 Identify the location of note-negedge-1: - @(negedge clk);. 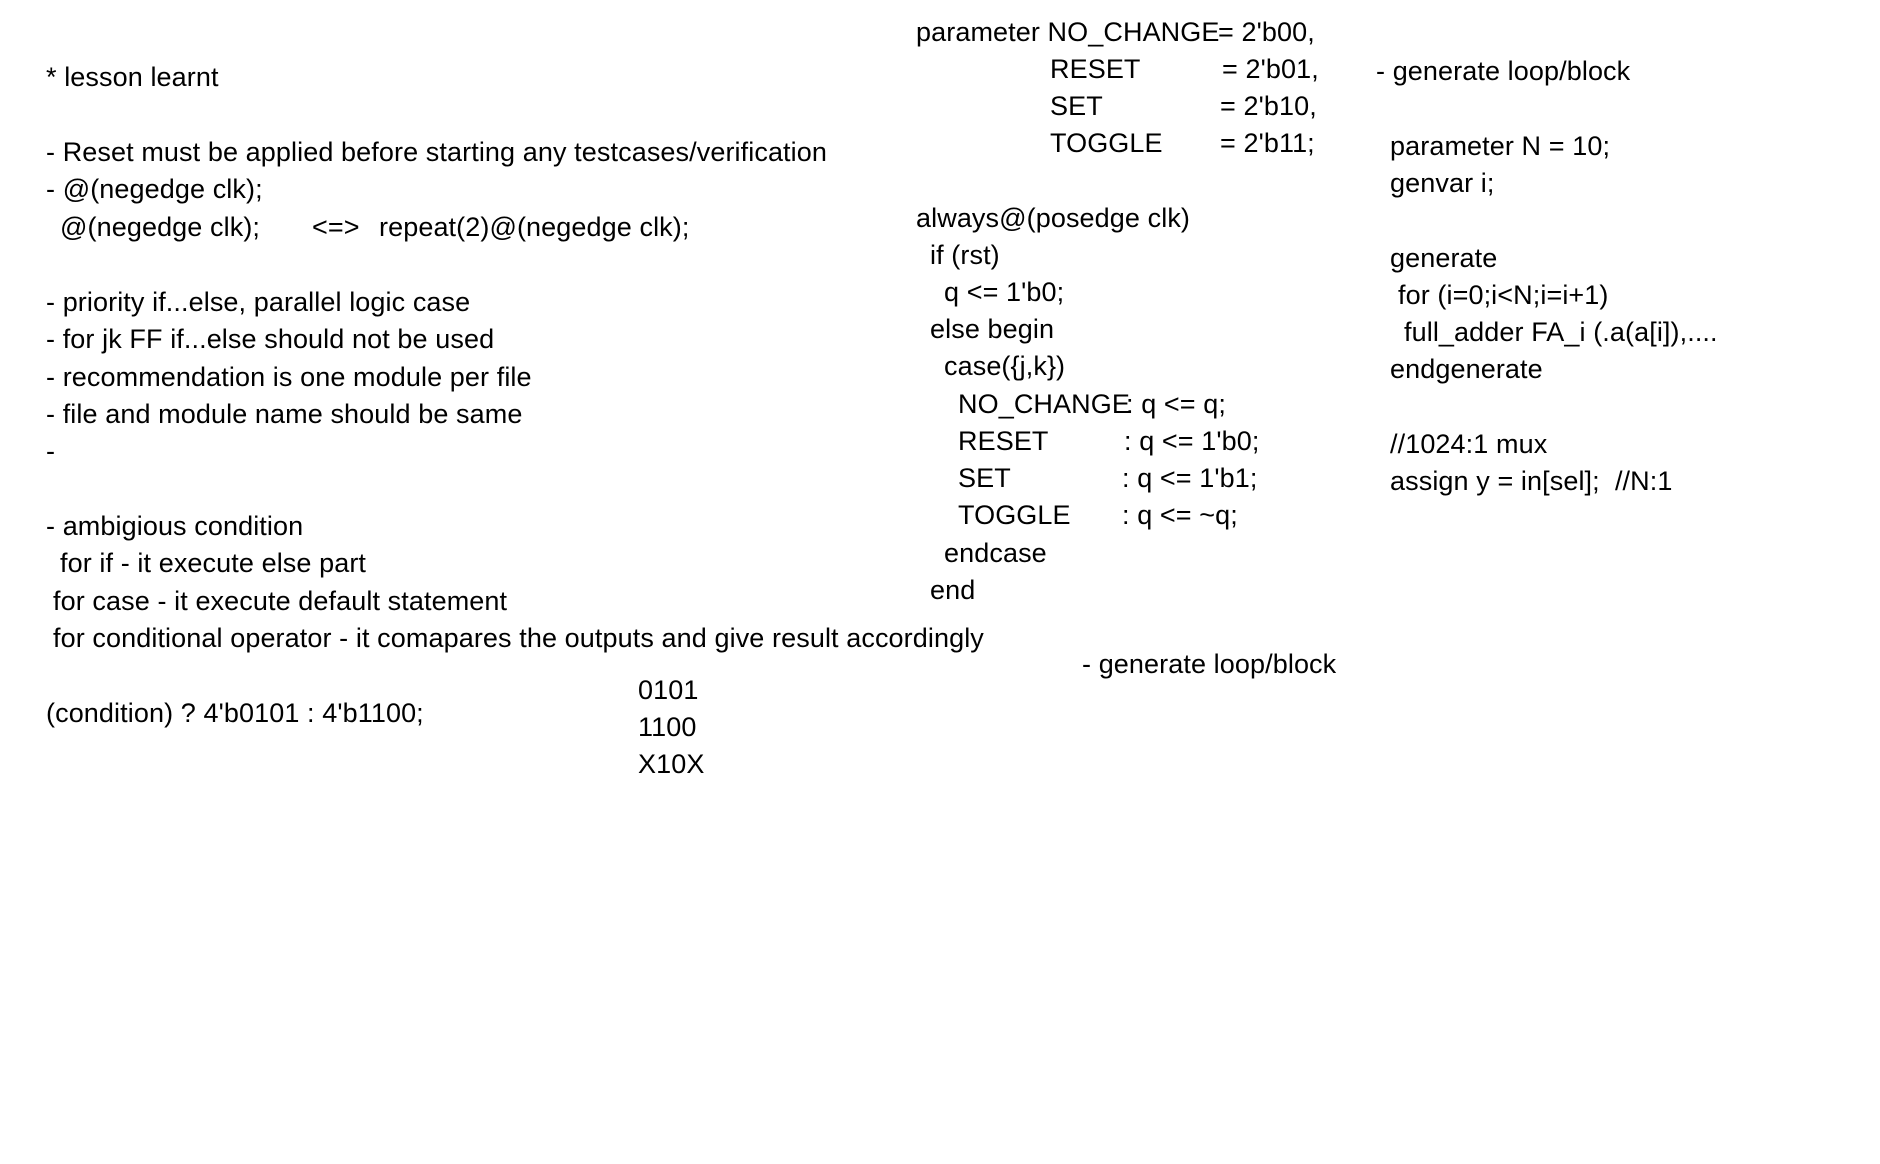
(154, 189).